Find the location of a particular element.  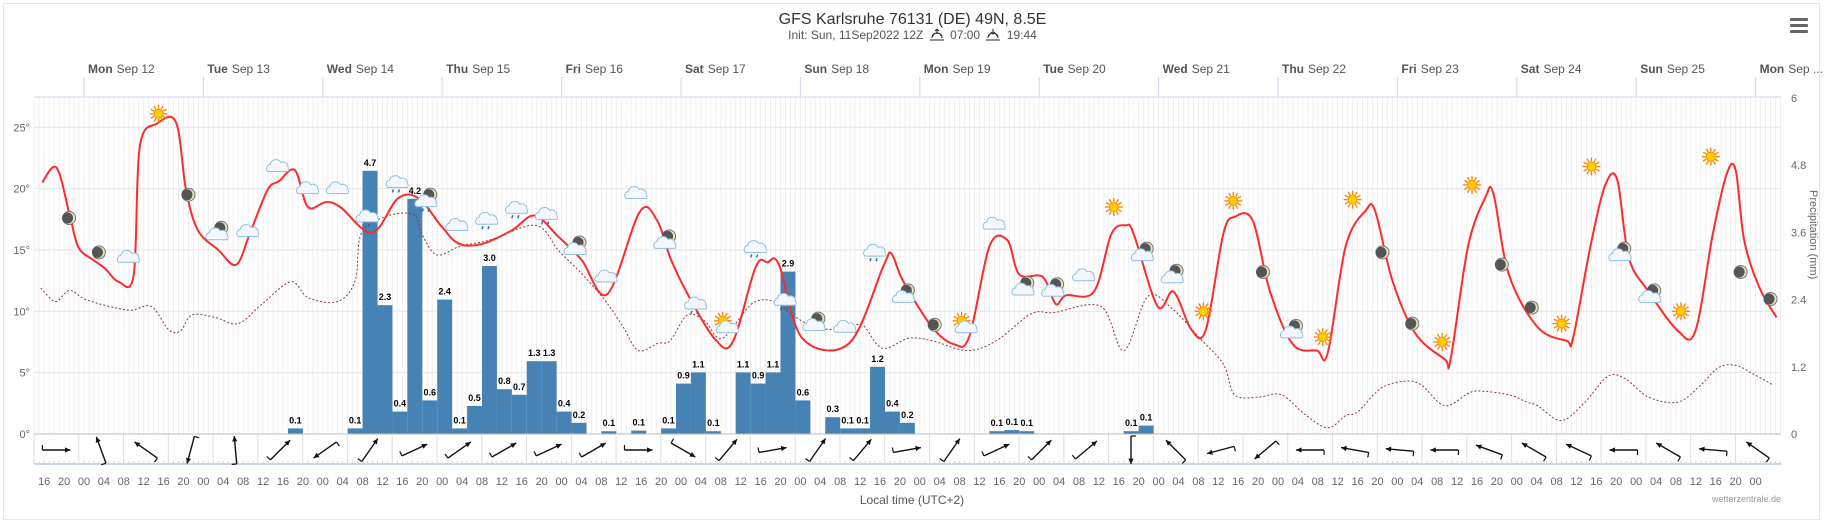

day-label-date: Sep 25 is located at coordinates (1686, 69).